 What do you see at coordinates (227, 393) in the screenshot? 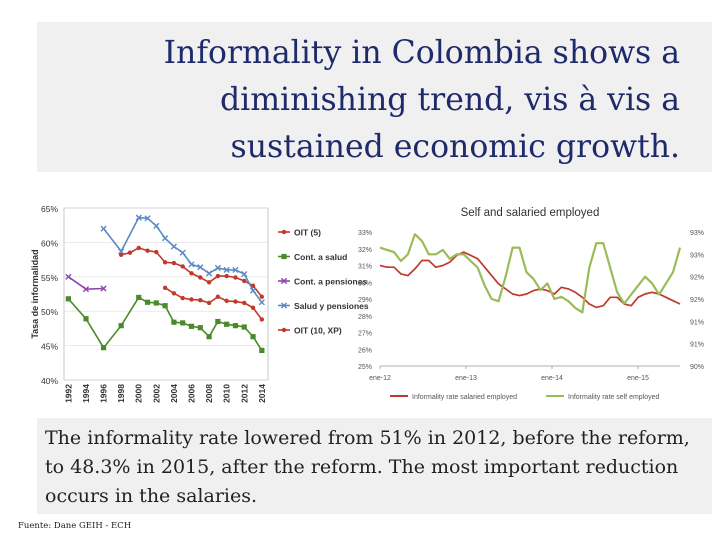
I see `x-tick-label: 2010` at bounding box center [227, 393].